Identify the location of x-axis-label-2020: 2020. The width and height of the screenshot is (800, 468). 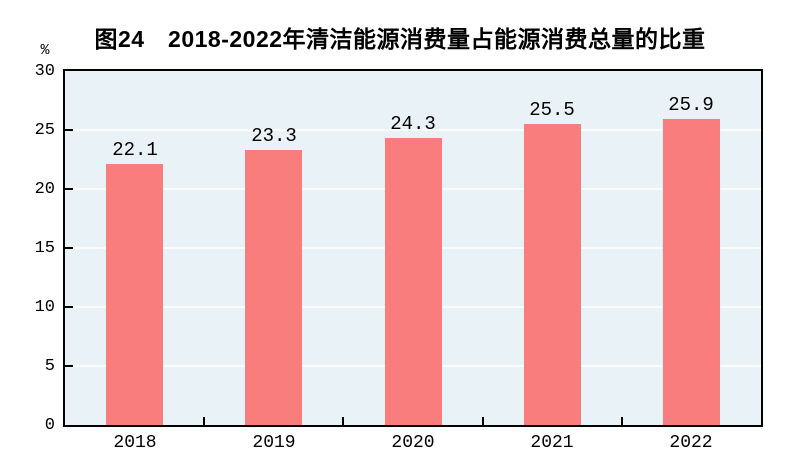
(413, 443).